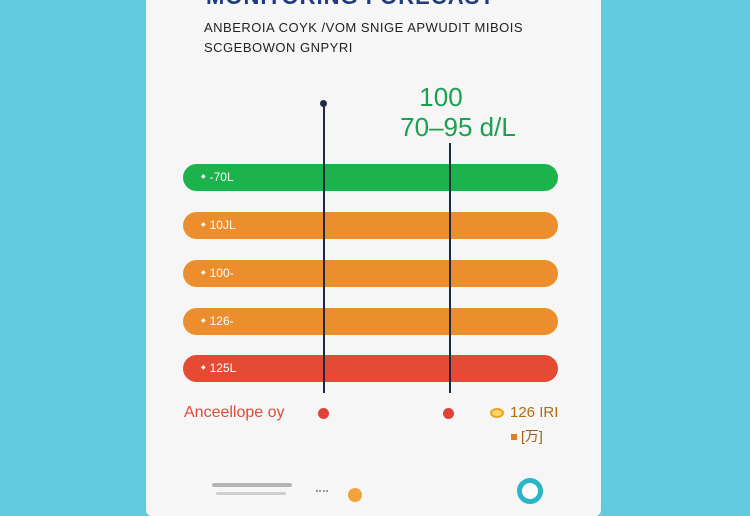 The image size is (750, 516). Describe the element at coordinates (252, 485) in the screenshot. I see `footer-line` at that location.